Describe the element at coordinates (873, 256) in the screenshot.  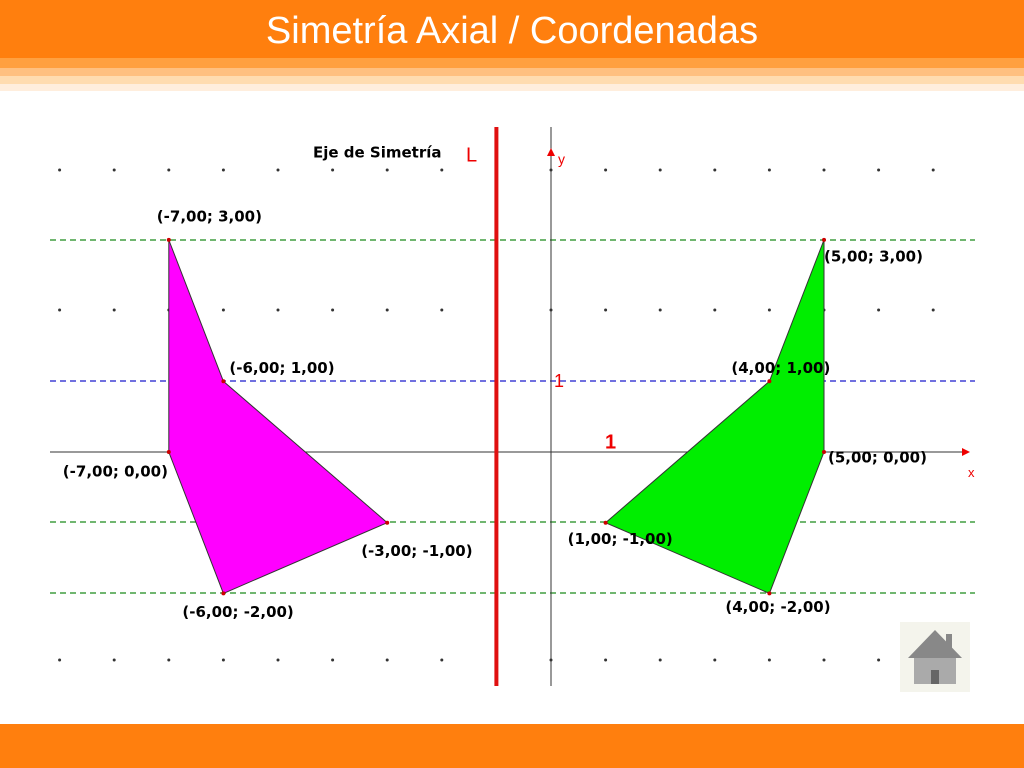
I see `vertex-label: (5,00; 3,00)` at that location.